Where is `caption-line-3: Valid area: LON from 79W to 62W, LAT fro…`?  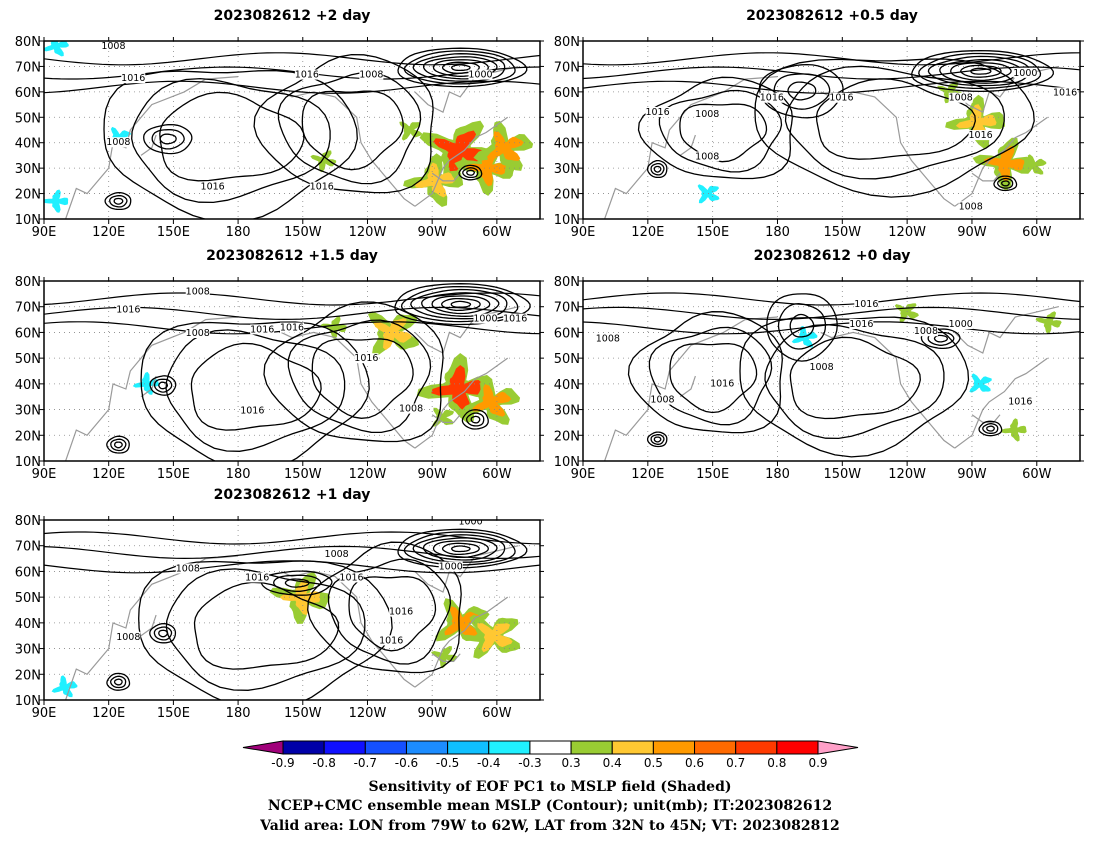 caption-line-3: Valid area: LON from 79W to 62W, LAT fro… is located at coordinates (549, 826).